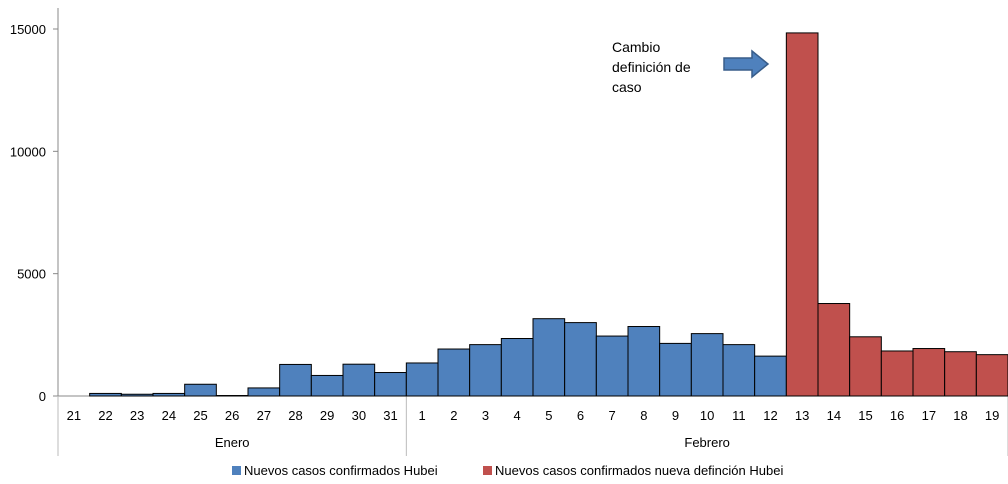  Describe the element at coordinates (264, 415) in the screenshot. I see `x-tick-label-6: 27` at that location.